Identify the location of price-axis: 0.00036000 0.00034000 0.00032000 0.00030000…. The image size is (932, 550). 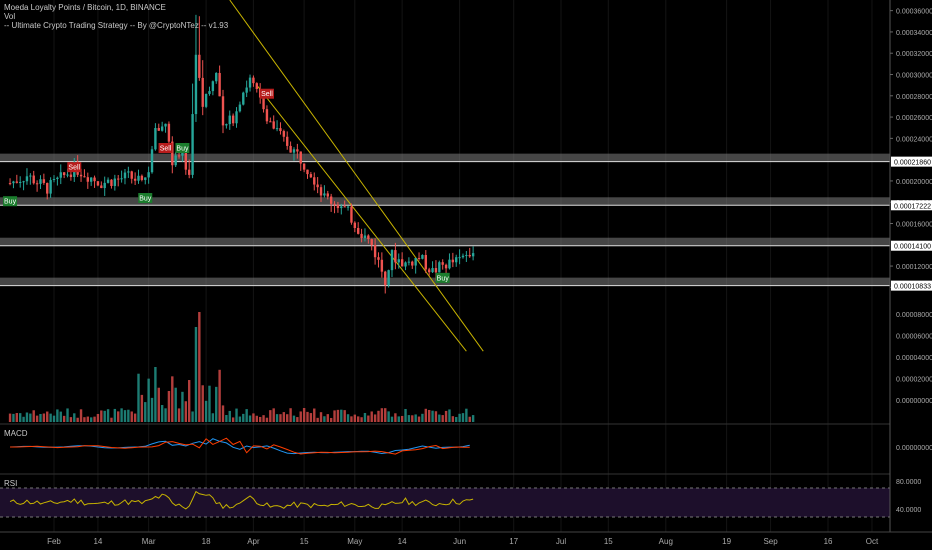
(910, 266).